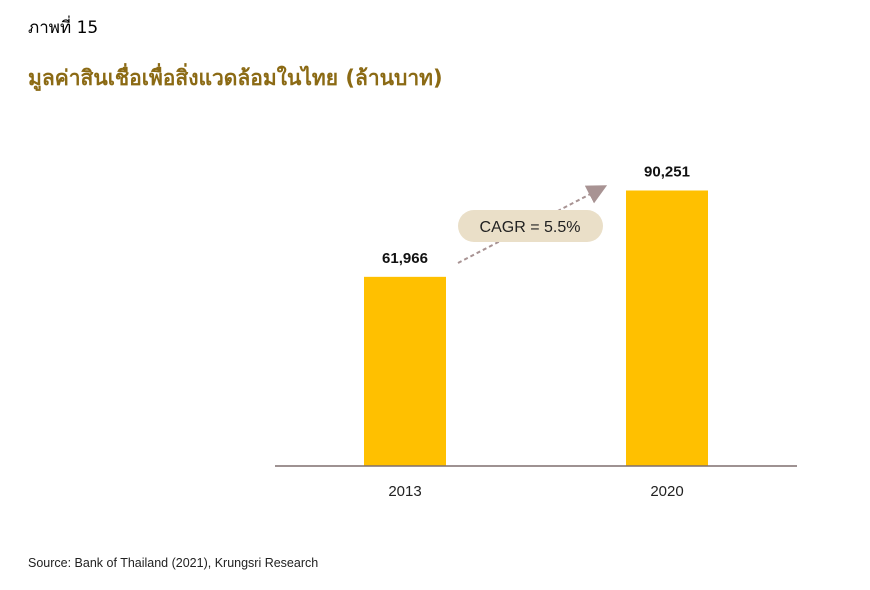 The image size is (870, 590). What do you see at coordinates (404, 491) in the screenshot?
I see `category-label-2013: 2013` at bounding box center [404, 491].